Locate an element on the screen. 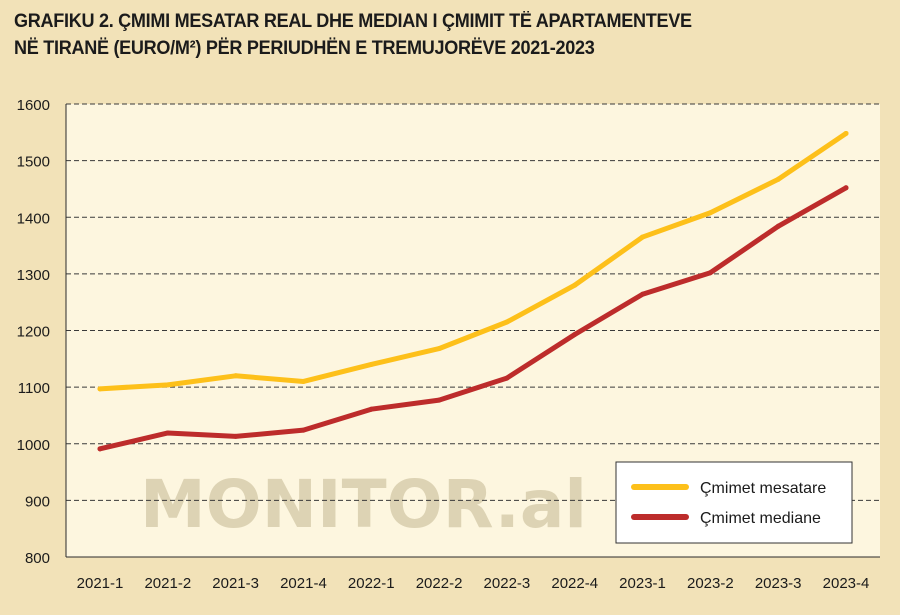  y-tick-label: 1400 is located at coordinates (33, 218).